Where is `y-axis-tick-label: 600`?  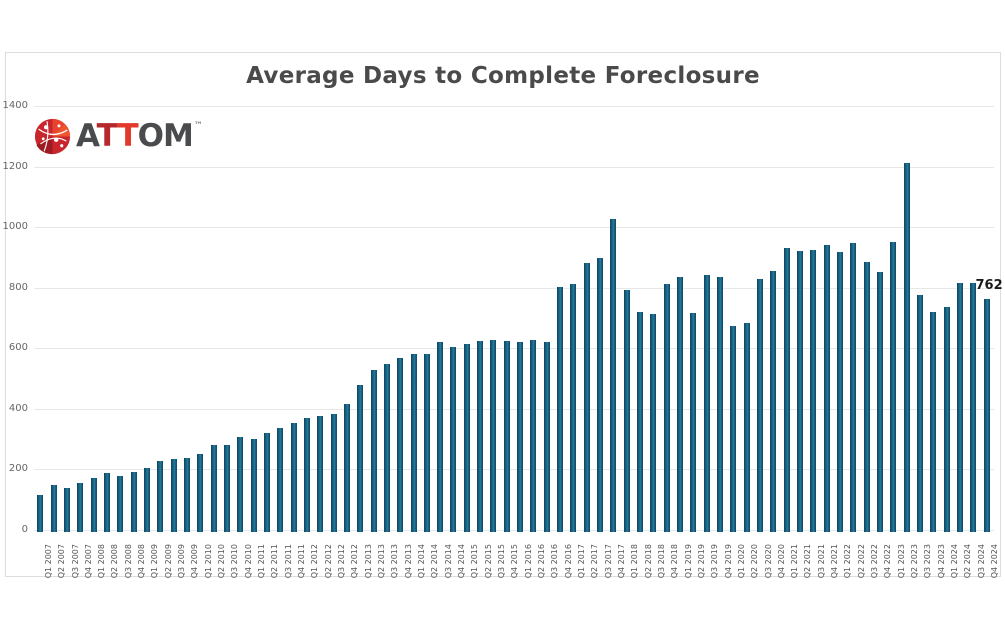 y-axis-tick-label: 600 is located at coordinates (18, 348).